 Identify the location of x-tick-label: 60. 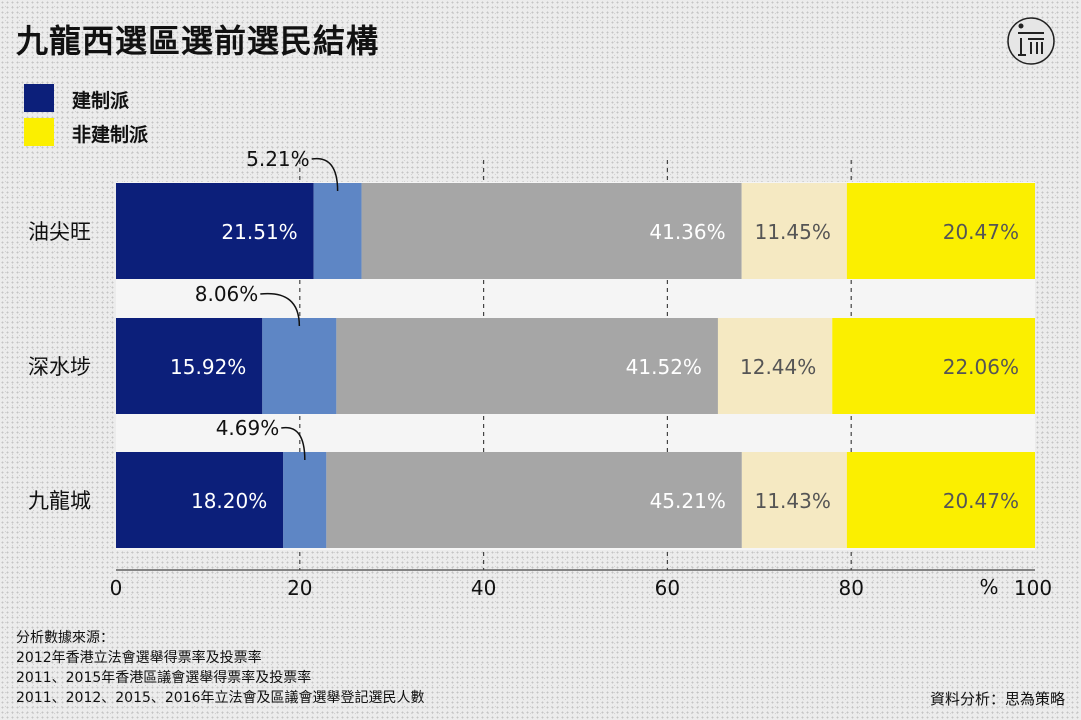
(667, 588).